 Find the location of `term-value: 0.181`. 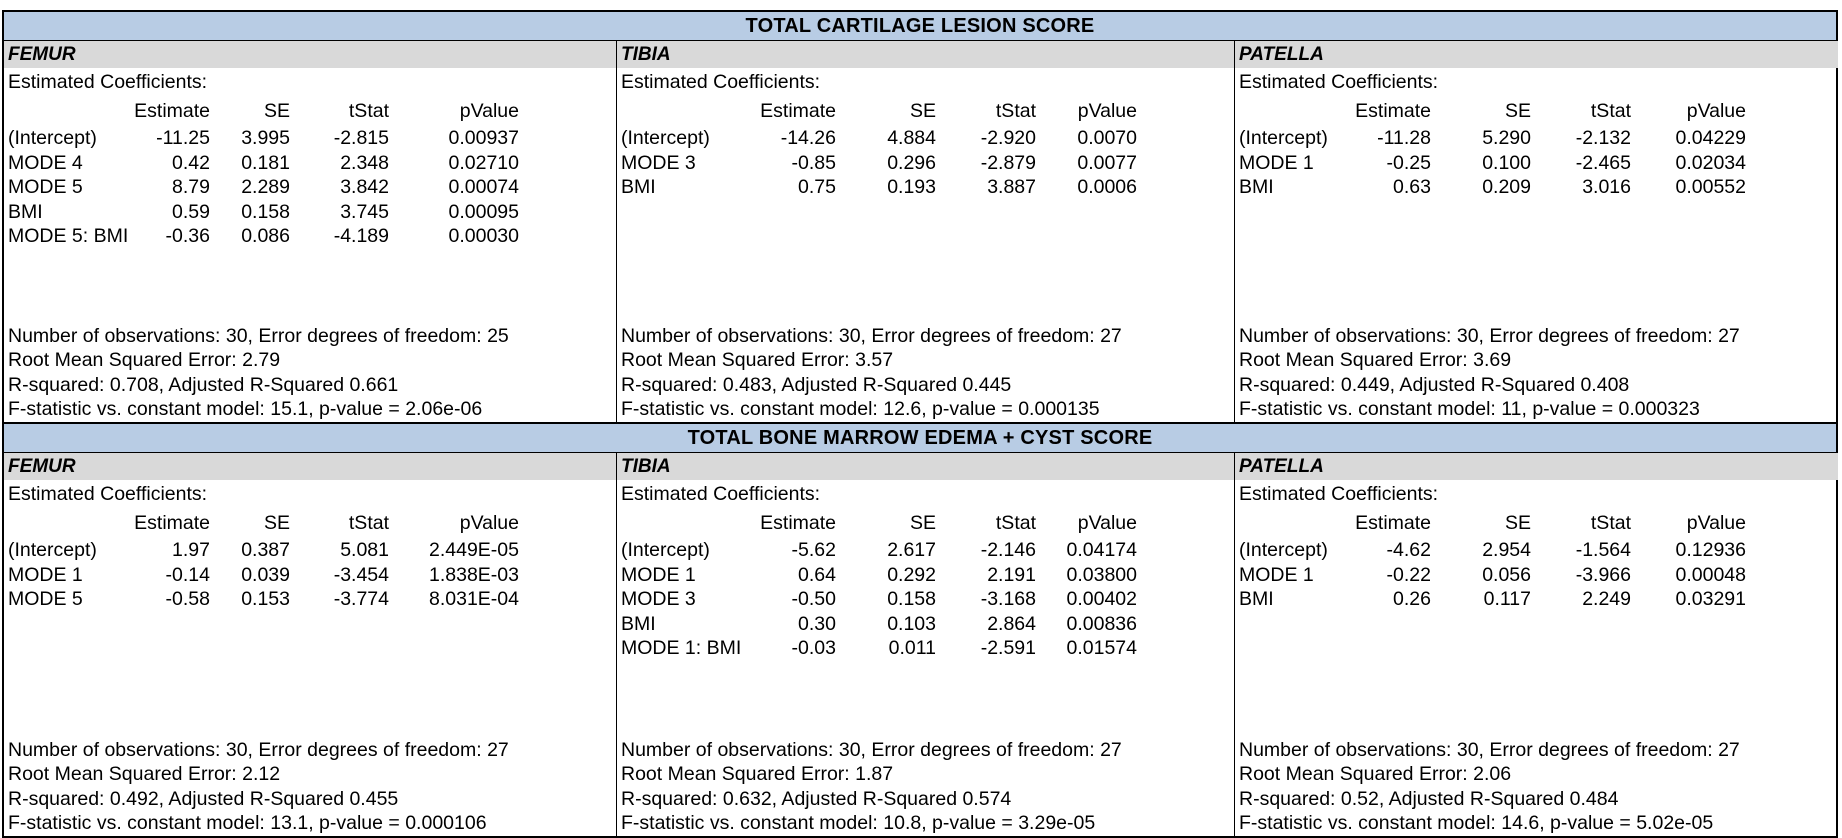

term-value: 0.181 is located at coordinates (265, 162).